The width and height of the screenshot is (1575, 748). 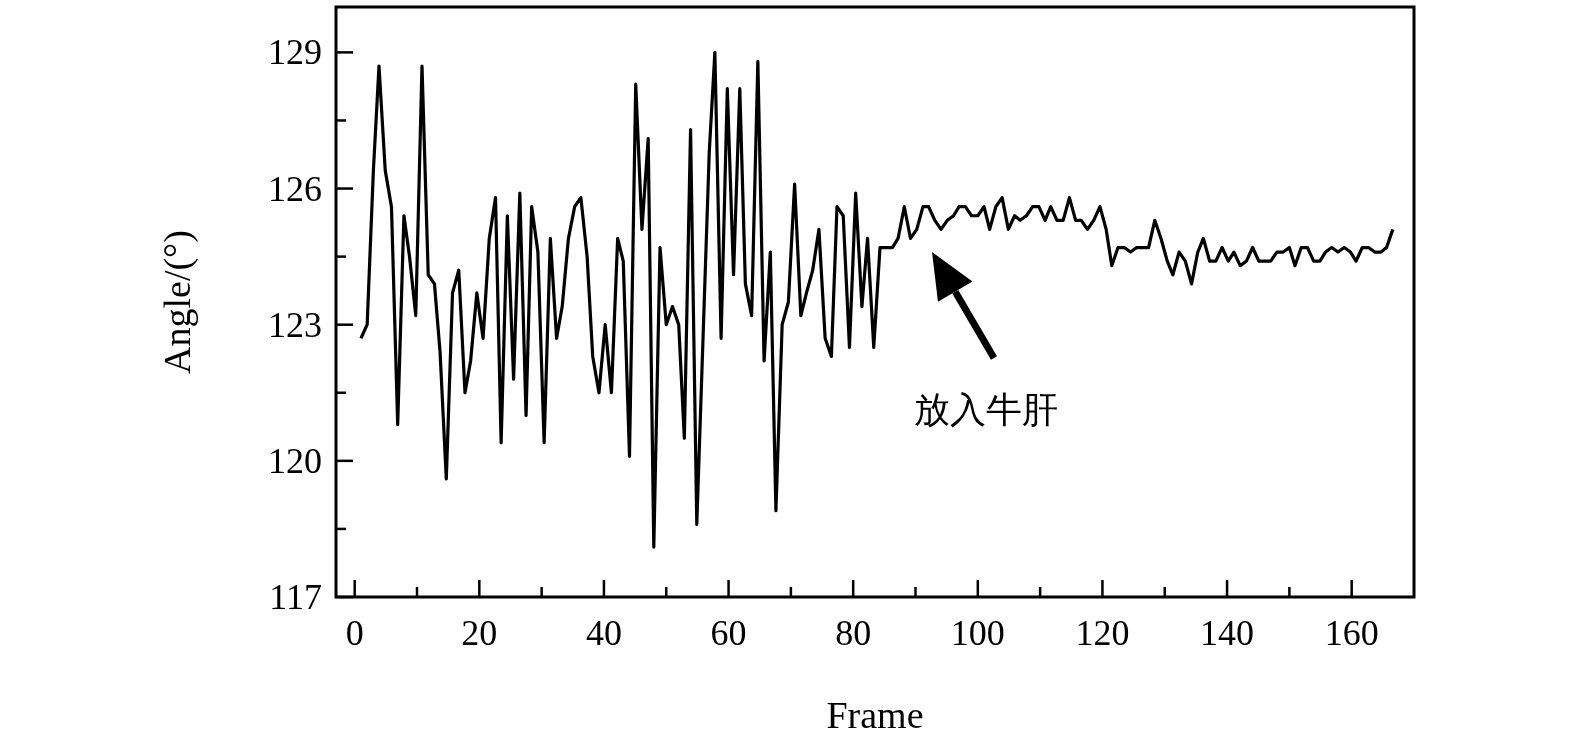 What do you see at coordinates (728, 633) in the screenshot?
I see `x-tick-label: 60` at bounding box center [728, 633].